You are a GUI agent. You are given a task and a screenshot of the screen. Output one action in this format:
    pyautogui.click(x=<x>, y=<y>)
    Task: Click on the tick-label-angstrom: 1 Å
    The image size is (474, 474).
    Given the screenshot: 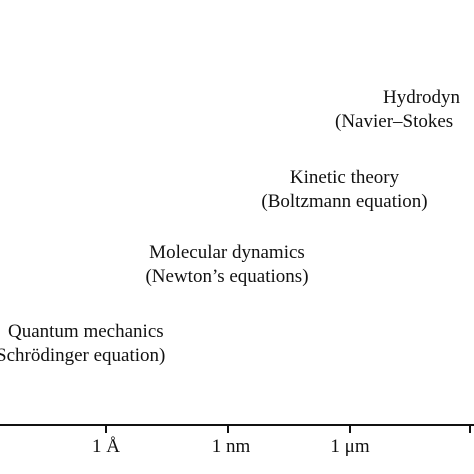 What is the action you would take?
    pyautogui.click(x=106, y=446)
    